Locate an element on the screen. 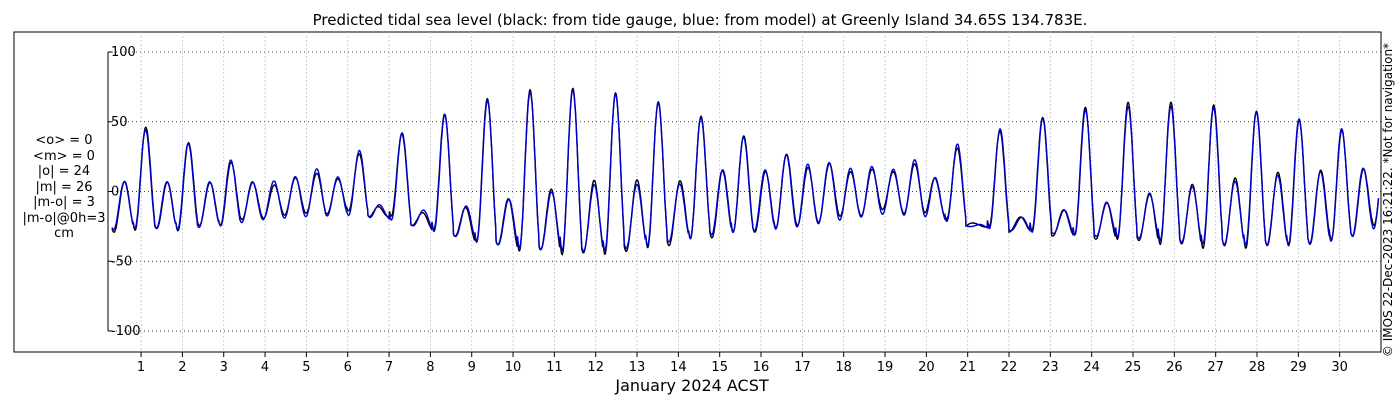  x-tick-label: 23 is located at coordinates (1050, 367).